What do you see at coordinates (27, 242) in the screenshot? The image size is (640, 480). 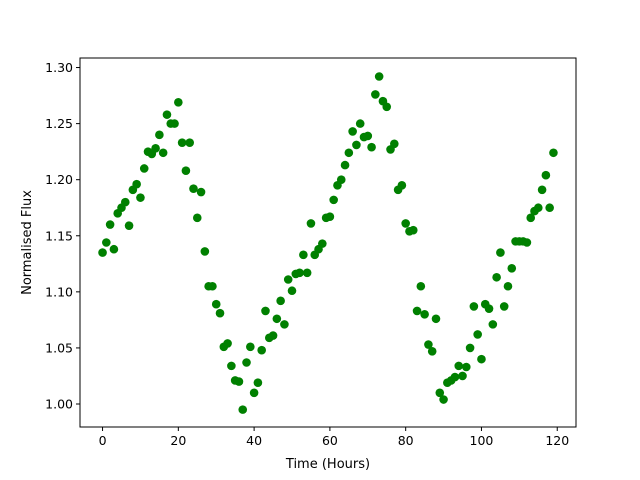 I see `y-axis-label: Normalised Flux` at bounding box center [27, 242].